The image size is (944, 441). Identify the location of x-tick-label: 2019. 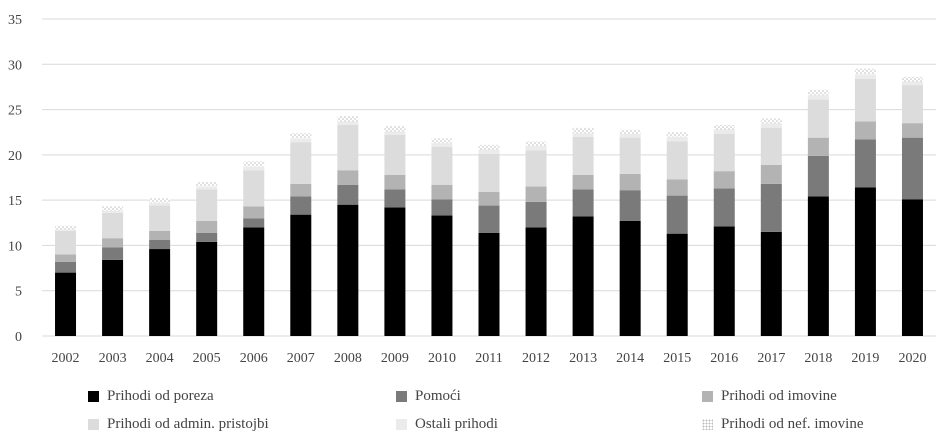
(865, 358).